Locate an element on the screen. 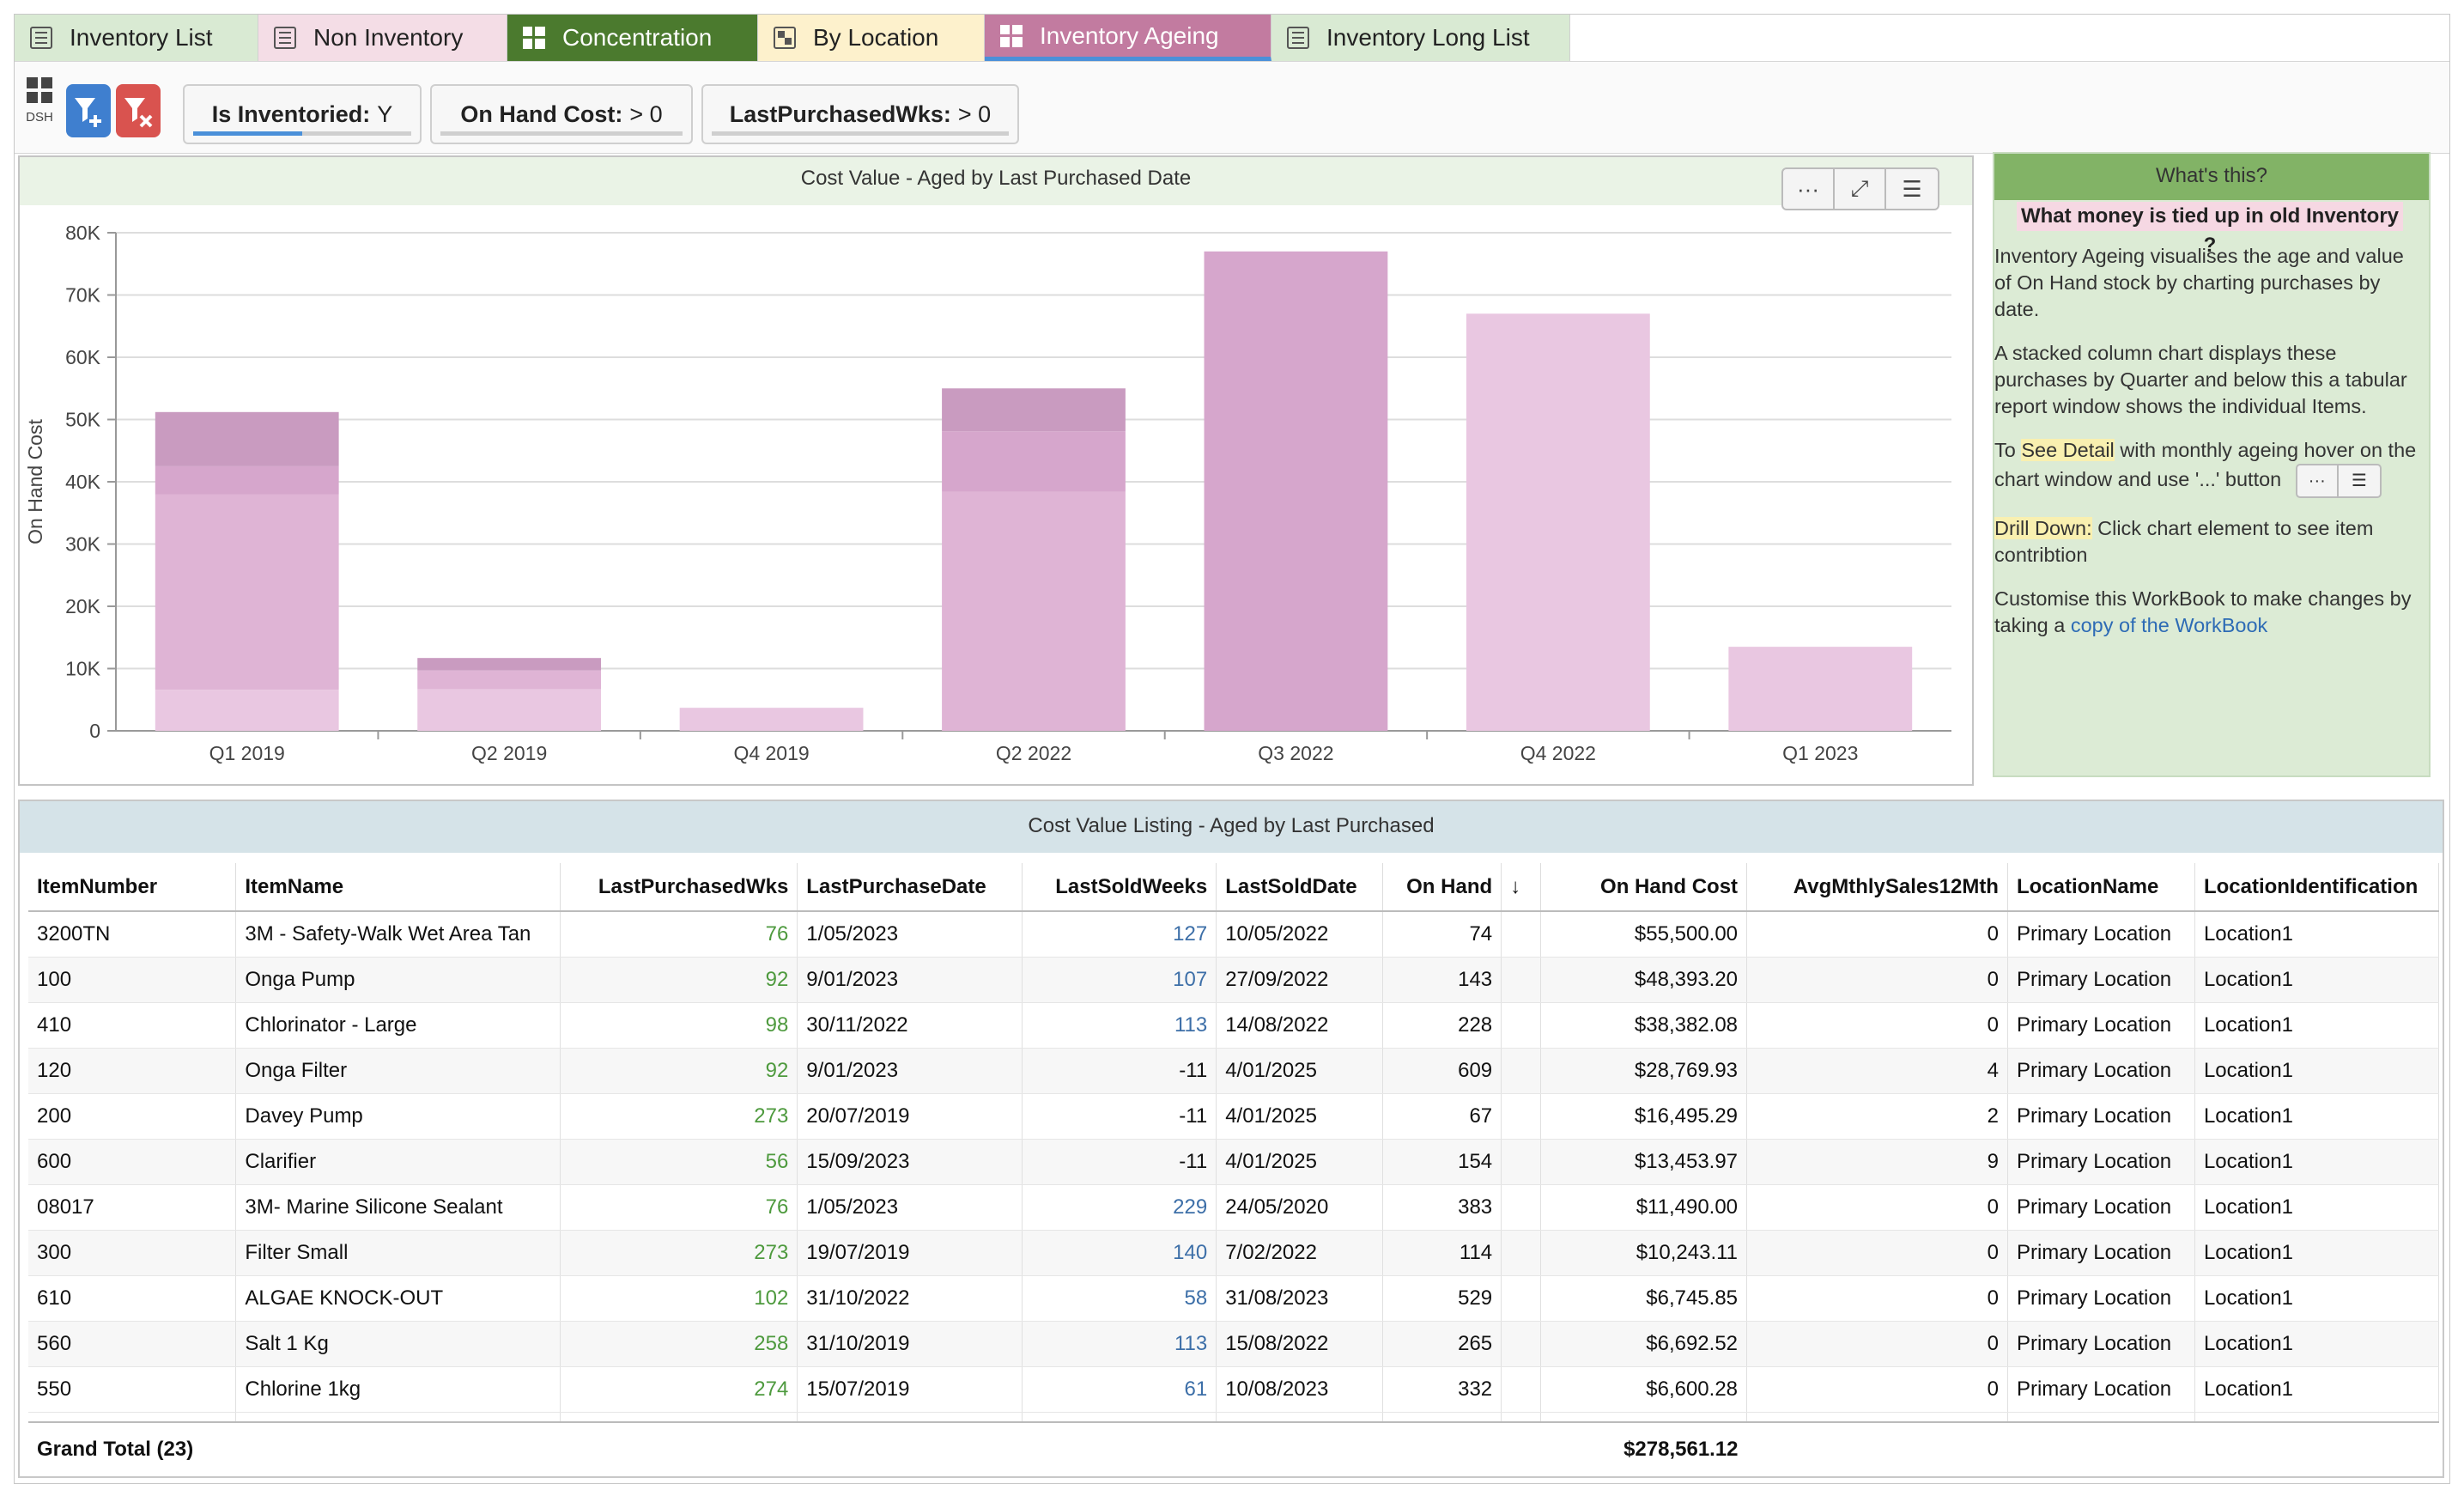 The image size is (2464, 1496). table-cell: 107 is located at coordinates (1119, 980).